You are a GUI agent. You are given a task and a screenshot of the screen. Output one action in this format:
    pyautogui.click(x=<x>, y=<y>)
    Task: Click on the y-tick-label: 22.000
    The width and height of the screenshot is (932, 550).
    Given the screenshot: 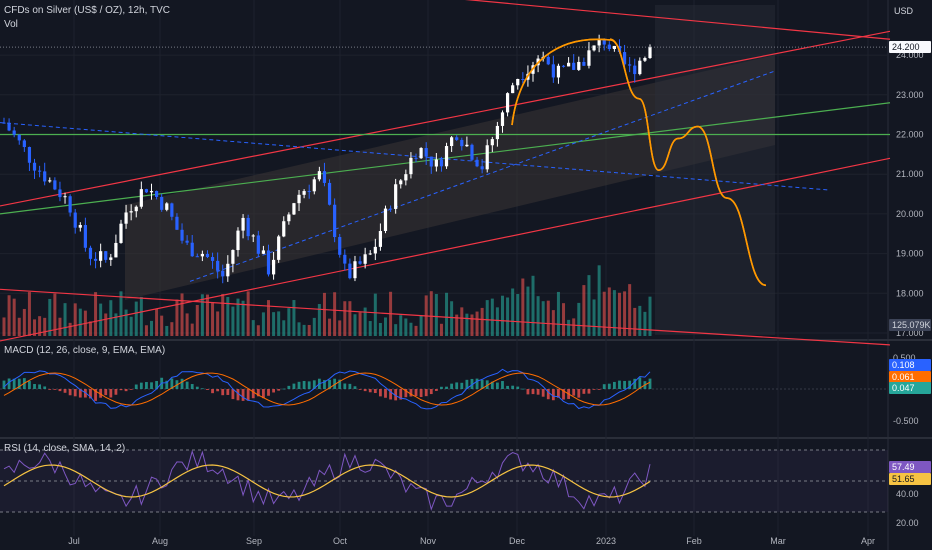 What is the action you would take?
    pyautogui.click(x=910, y=135)
    